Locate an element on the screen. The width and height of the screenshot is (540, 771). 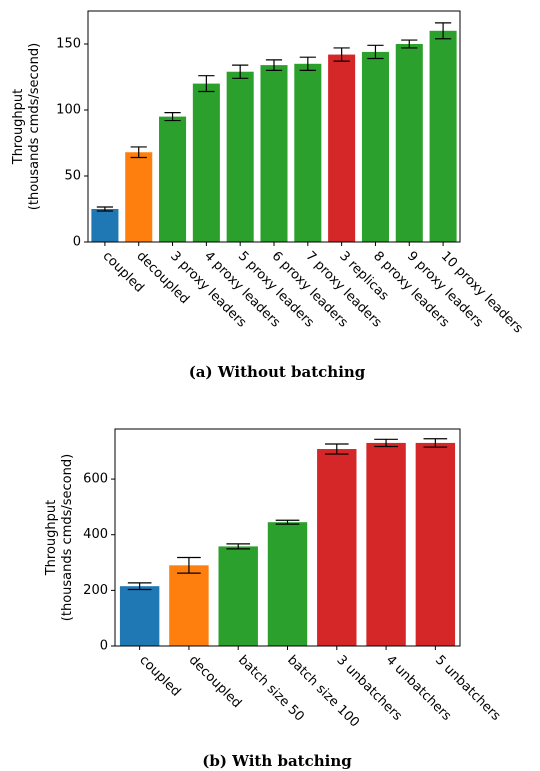
caption-a: (a) Without batching is located at coordinates (277, 372).